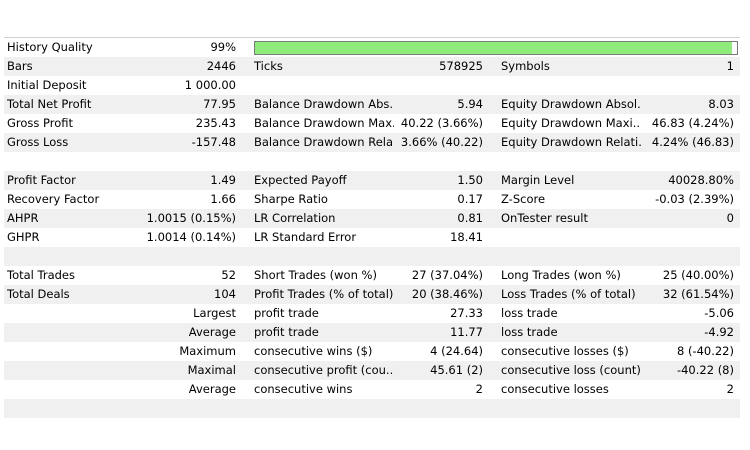  I want to click on history-quality-bar, so click(496, 48).